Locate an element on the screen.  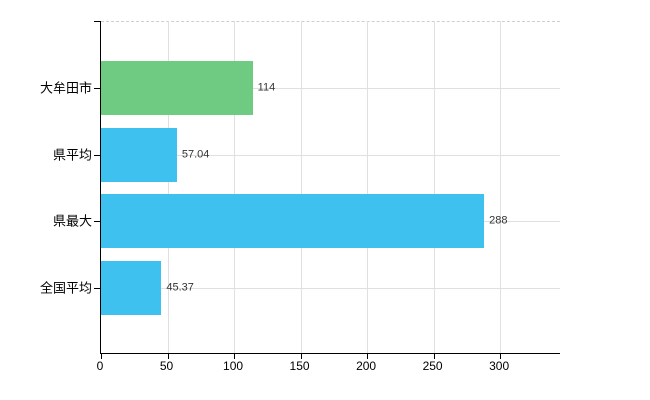
x-axis-tick-label: 200 is located at coordinates (366, 366).